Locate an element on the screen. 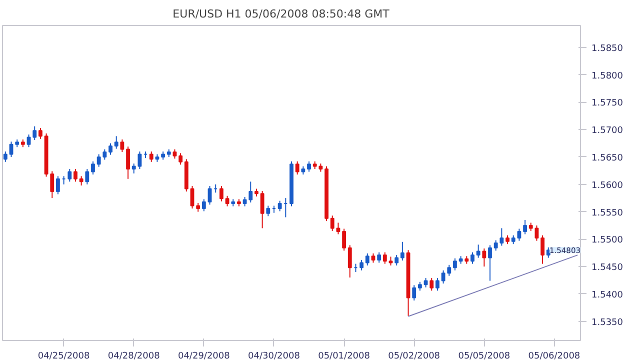 The height and width of the screenshot is (364, 625). x-tick-label: 05/06/2008 is located at coordinates (554, 357).